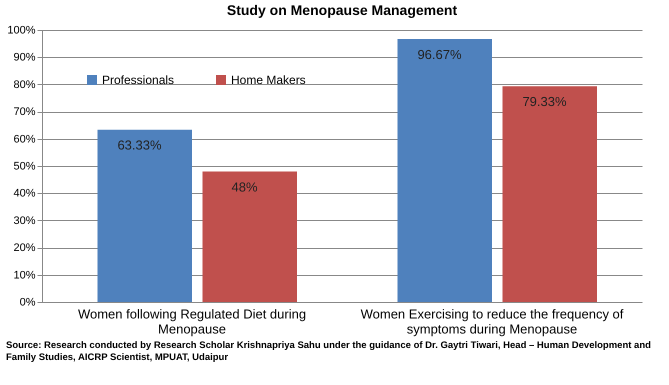 Image resolution: width=669 pixels, height=385 pixels. What do you see at coordinates (268, 80) in the screenshot?
I see `legend-label: Home Makers` at bounding box center [268, 80].